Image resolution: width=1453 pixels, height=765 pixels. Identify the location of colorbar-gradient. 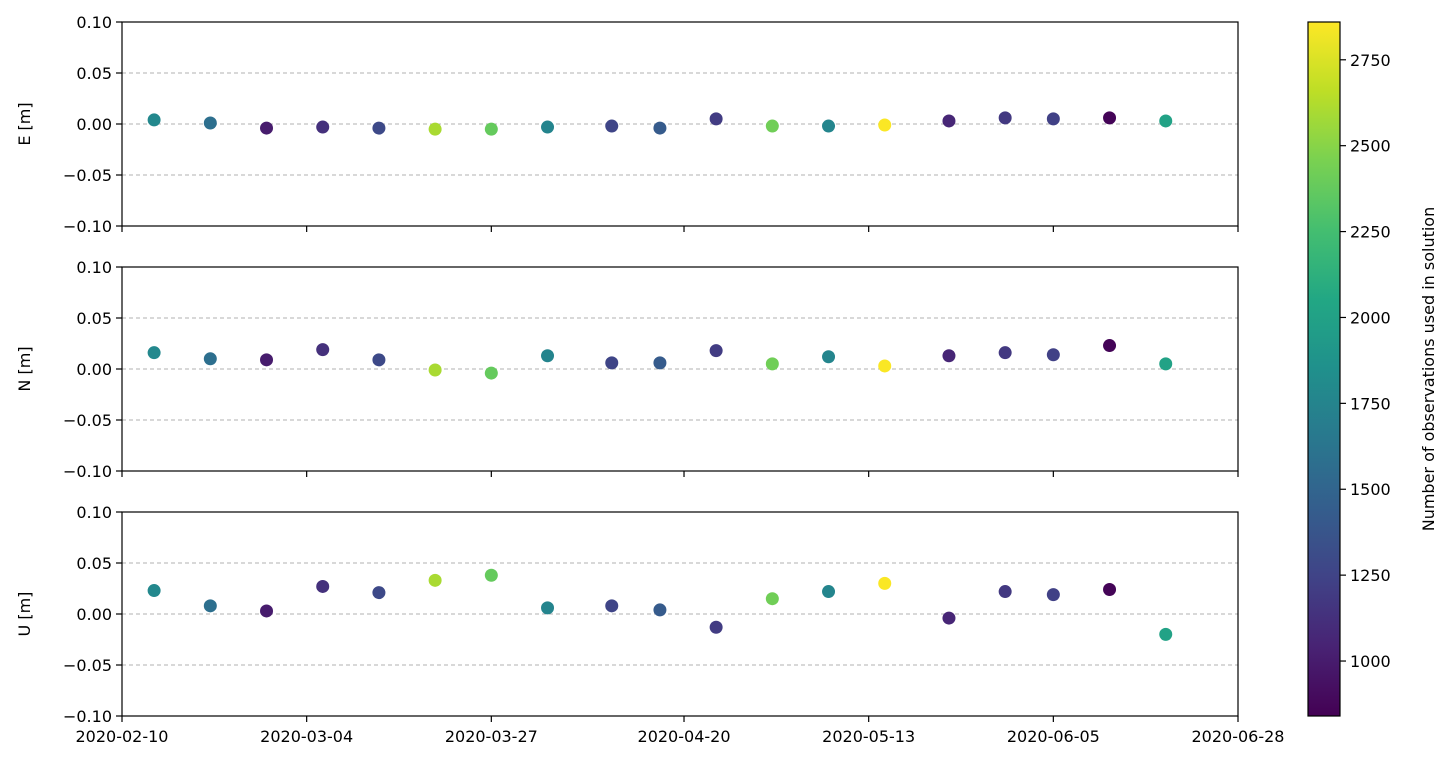
(1324, 369).